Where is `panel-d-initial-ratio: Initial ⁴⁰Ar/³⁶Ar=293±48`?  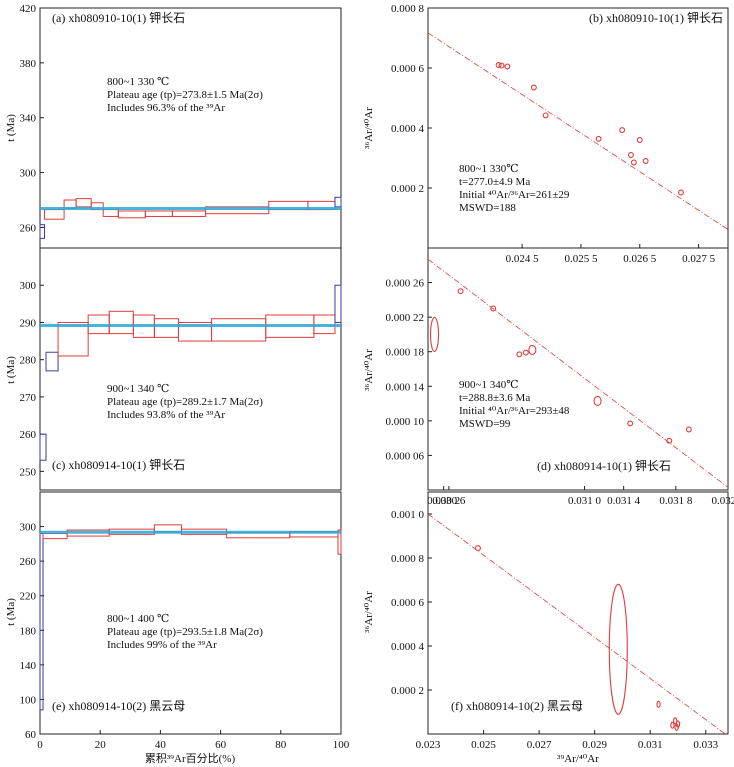 panel-d-initial-ratio: Initial ⁴⁰Ar/³⁶Ar=293±48 is located at coordinates (514, 411).